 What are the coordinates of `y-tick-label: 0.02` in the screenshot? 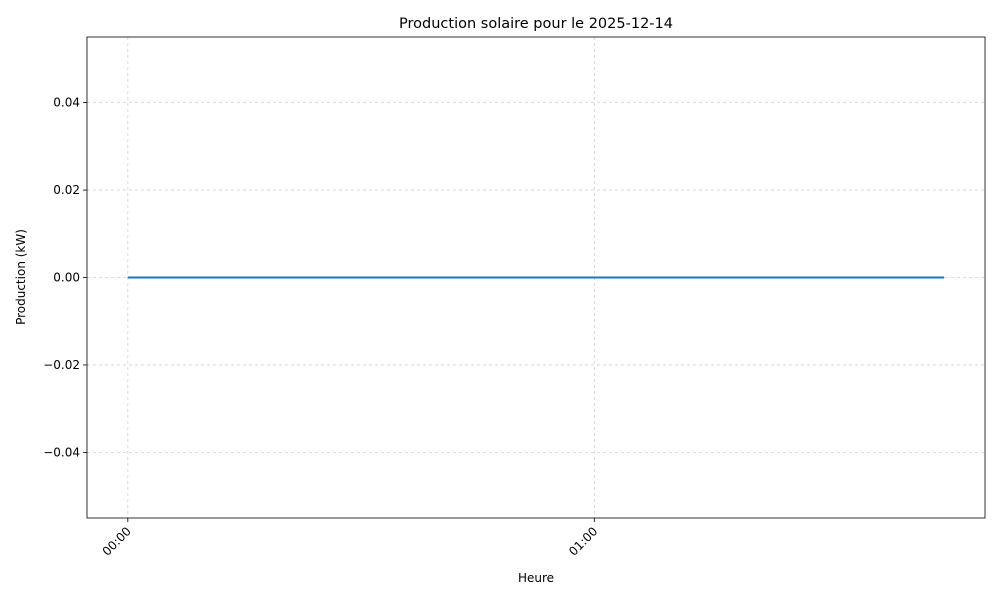 It's located at (66, 190).